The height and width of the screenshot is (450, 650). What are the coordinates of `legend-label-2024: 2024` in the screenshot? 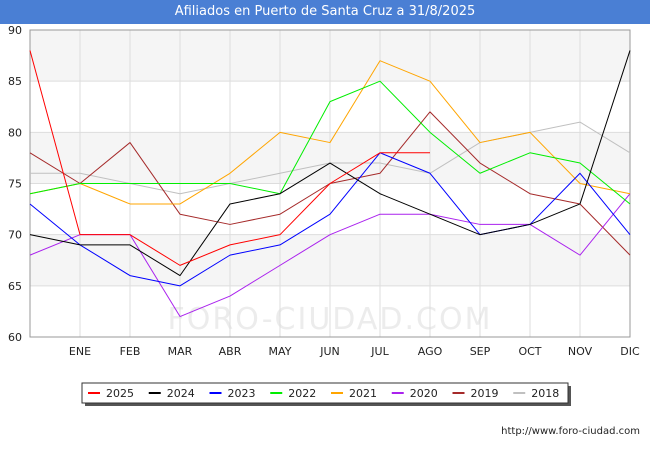 It's located at (181, 393).